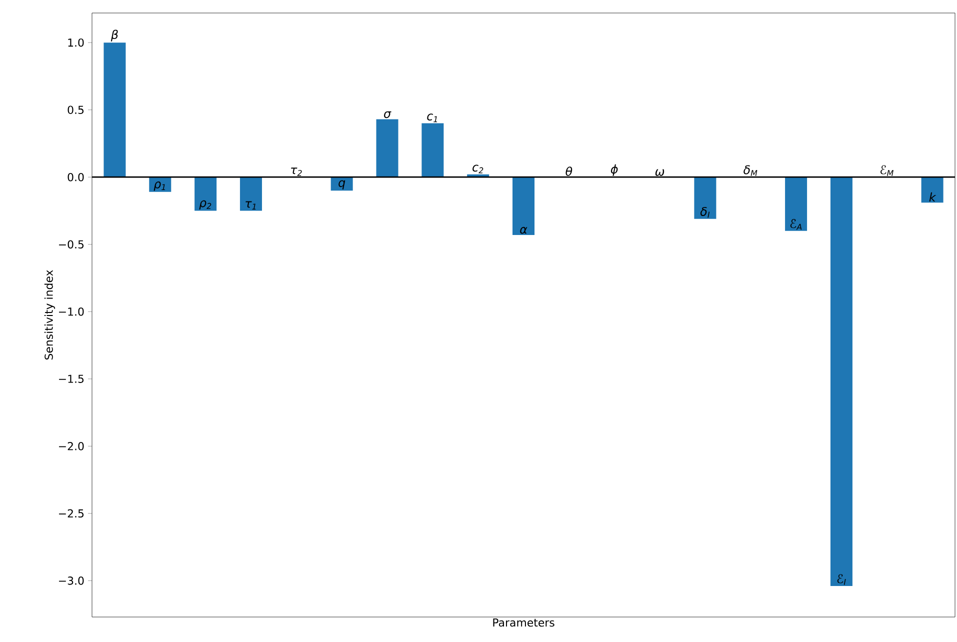 Image resolution: width=957 pixels, height=642 pixels. I want to click on x-tick-label: ρ$_{2}$, so click(205, 205).